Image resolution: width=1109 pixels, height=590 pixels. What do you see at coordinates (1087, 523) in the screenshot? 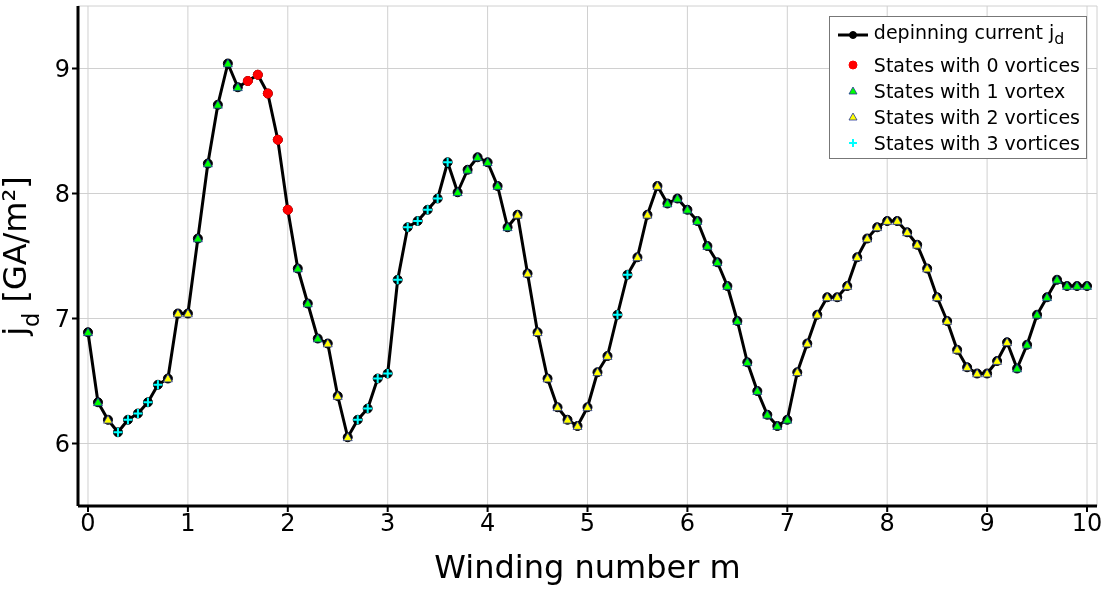
I see `x-tick-label: 10` at bounding box center [1087, 523].